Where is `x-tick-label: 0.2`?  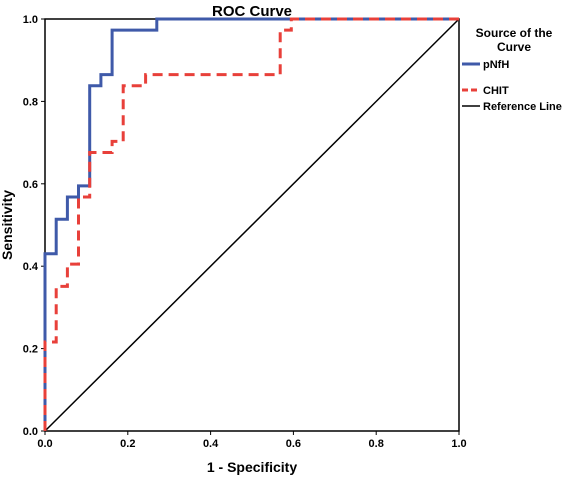
x-tick-label: 0.2 is located at coordinates (127, 444).